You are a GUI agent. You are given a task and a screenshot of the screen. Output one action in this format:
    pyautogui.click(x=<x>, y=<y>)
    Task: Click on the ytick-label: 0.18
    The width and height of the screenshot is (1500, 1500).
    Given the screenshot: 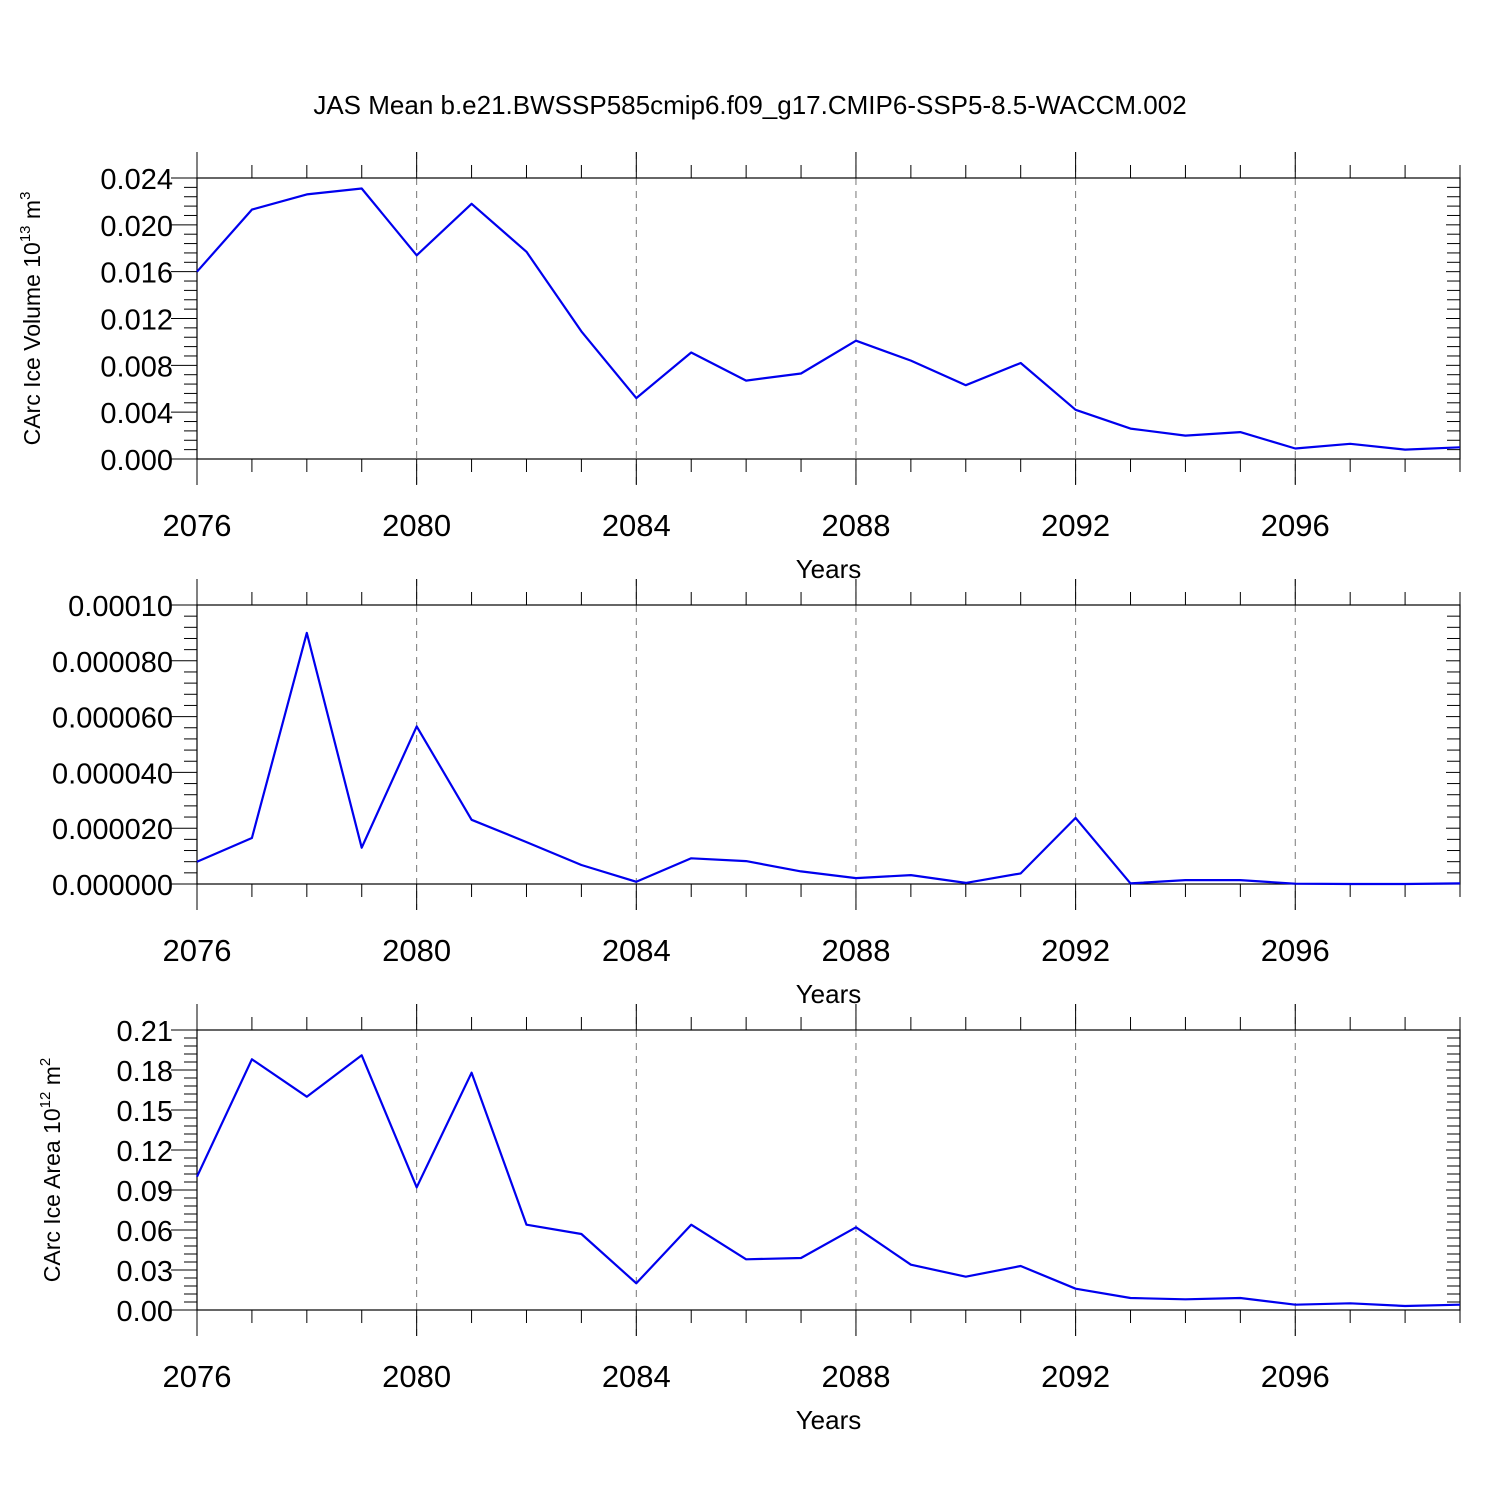 What is the action you would take?
    pyautogui.click(x=145, y=1072)
    